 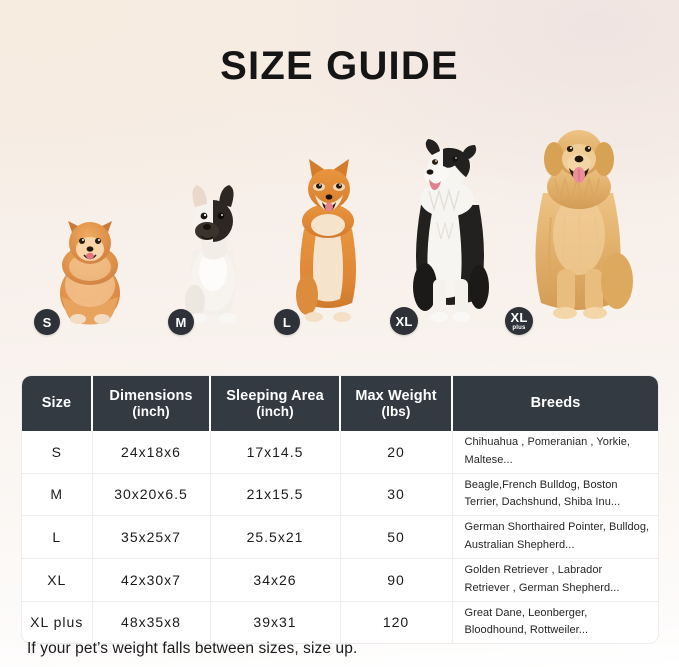 What do you see at coordinates (151, 495) in the screenshot?
I see `cell-dimensions: 30x20x6.5` at bounding box center [151, 495].